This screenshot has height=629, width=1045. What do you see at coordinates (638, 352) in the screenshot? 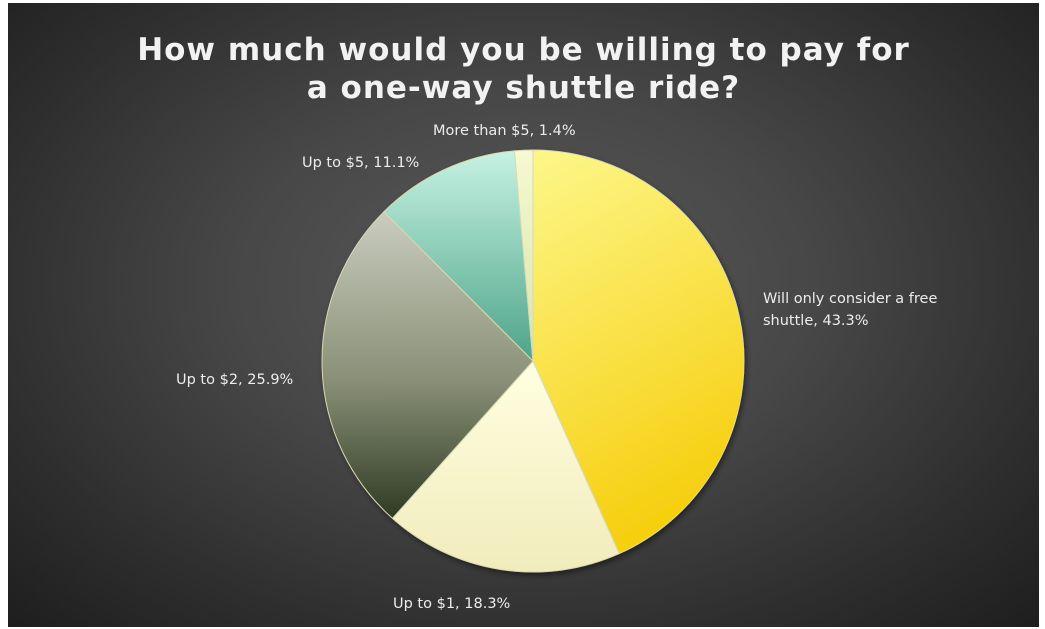
I see `pie-slice-free-shuttle` at bounding box center [638, 352].